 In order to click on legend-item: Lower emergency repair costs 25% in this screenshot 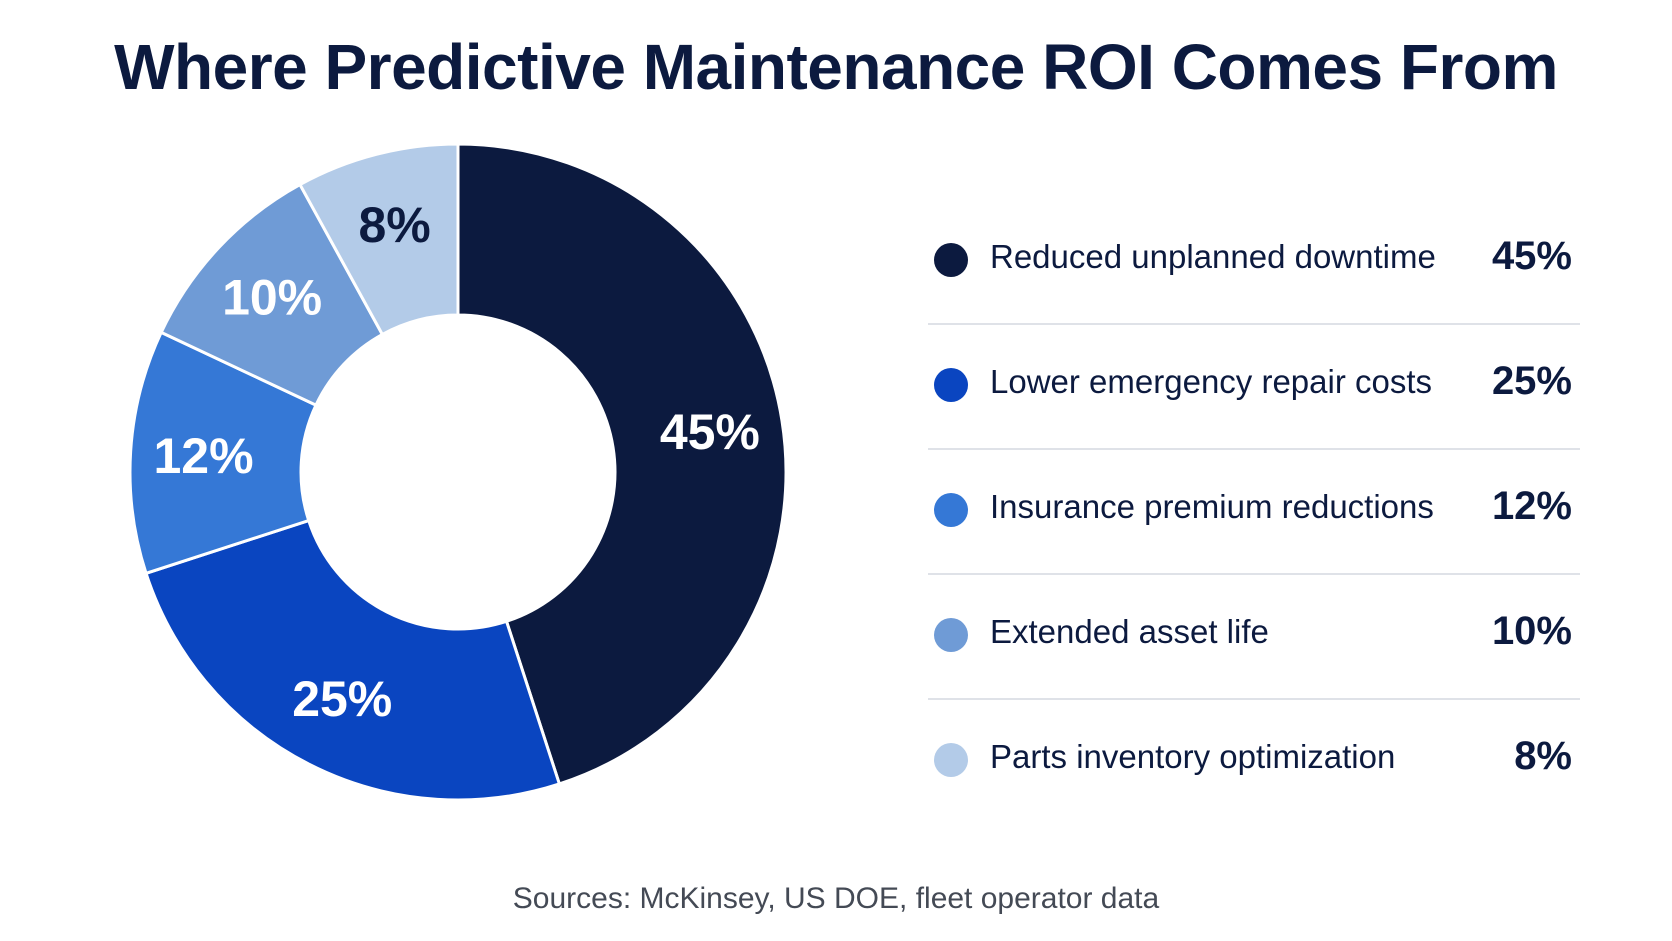, I will do `click(1254, 387)`.